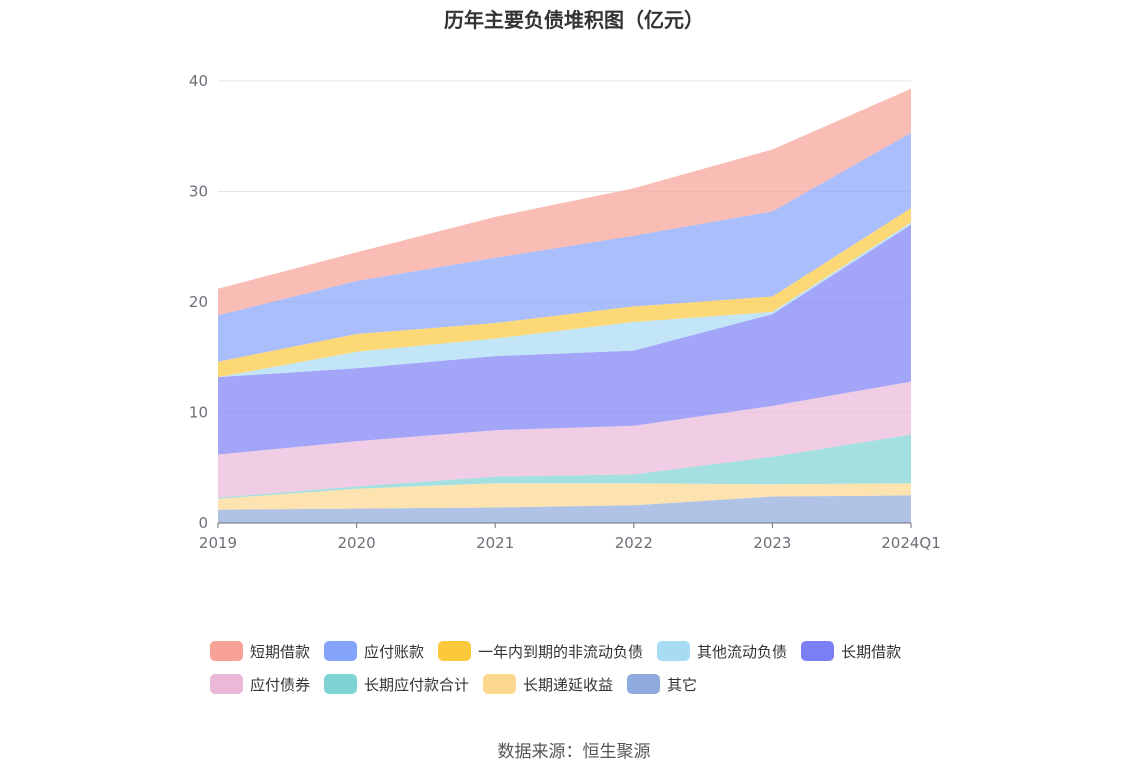 The height and width of the screenshot is (776, 1148). I want to click on y-tick-label: 20, so click(198, 302).